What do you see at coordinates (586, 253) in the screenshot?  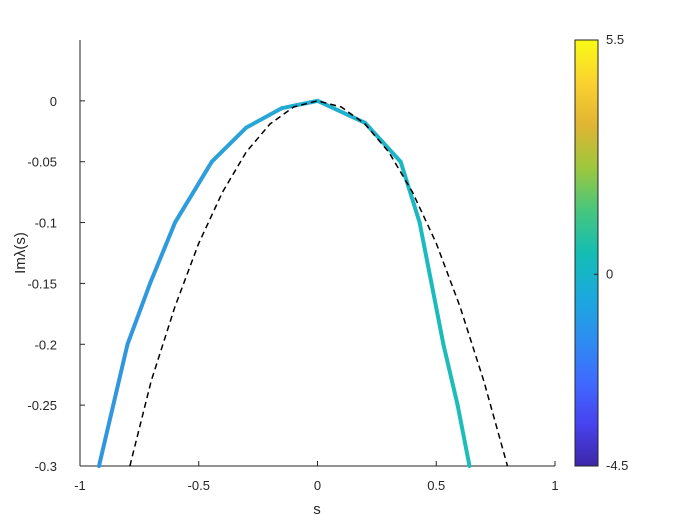 I see `colorbar` at bounding box center [586, 253].